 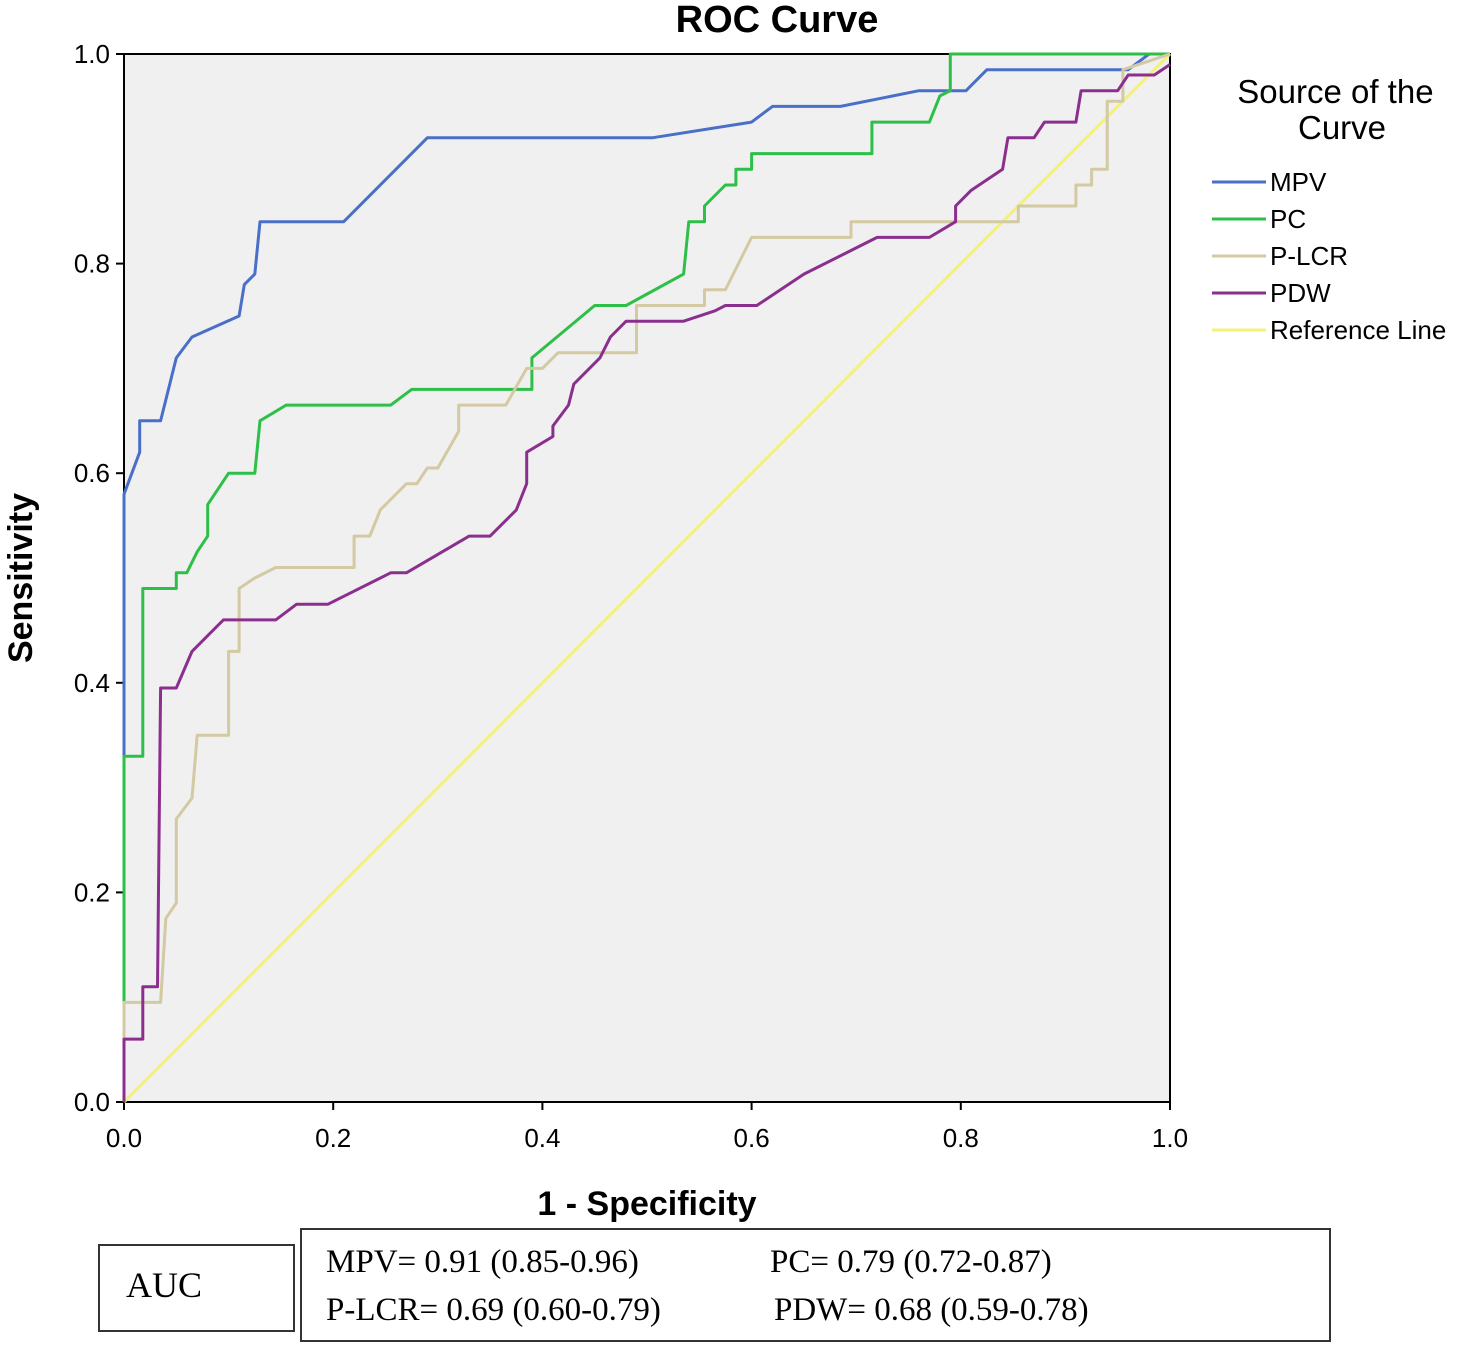 What do you see at coordinates (92, 892) in the screenshot?
I see `y-tick-label: 0.2` at bounding box center [92, 892].